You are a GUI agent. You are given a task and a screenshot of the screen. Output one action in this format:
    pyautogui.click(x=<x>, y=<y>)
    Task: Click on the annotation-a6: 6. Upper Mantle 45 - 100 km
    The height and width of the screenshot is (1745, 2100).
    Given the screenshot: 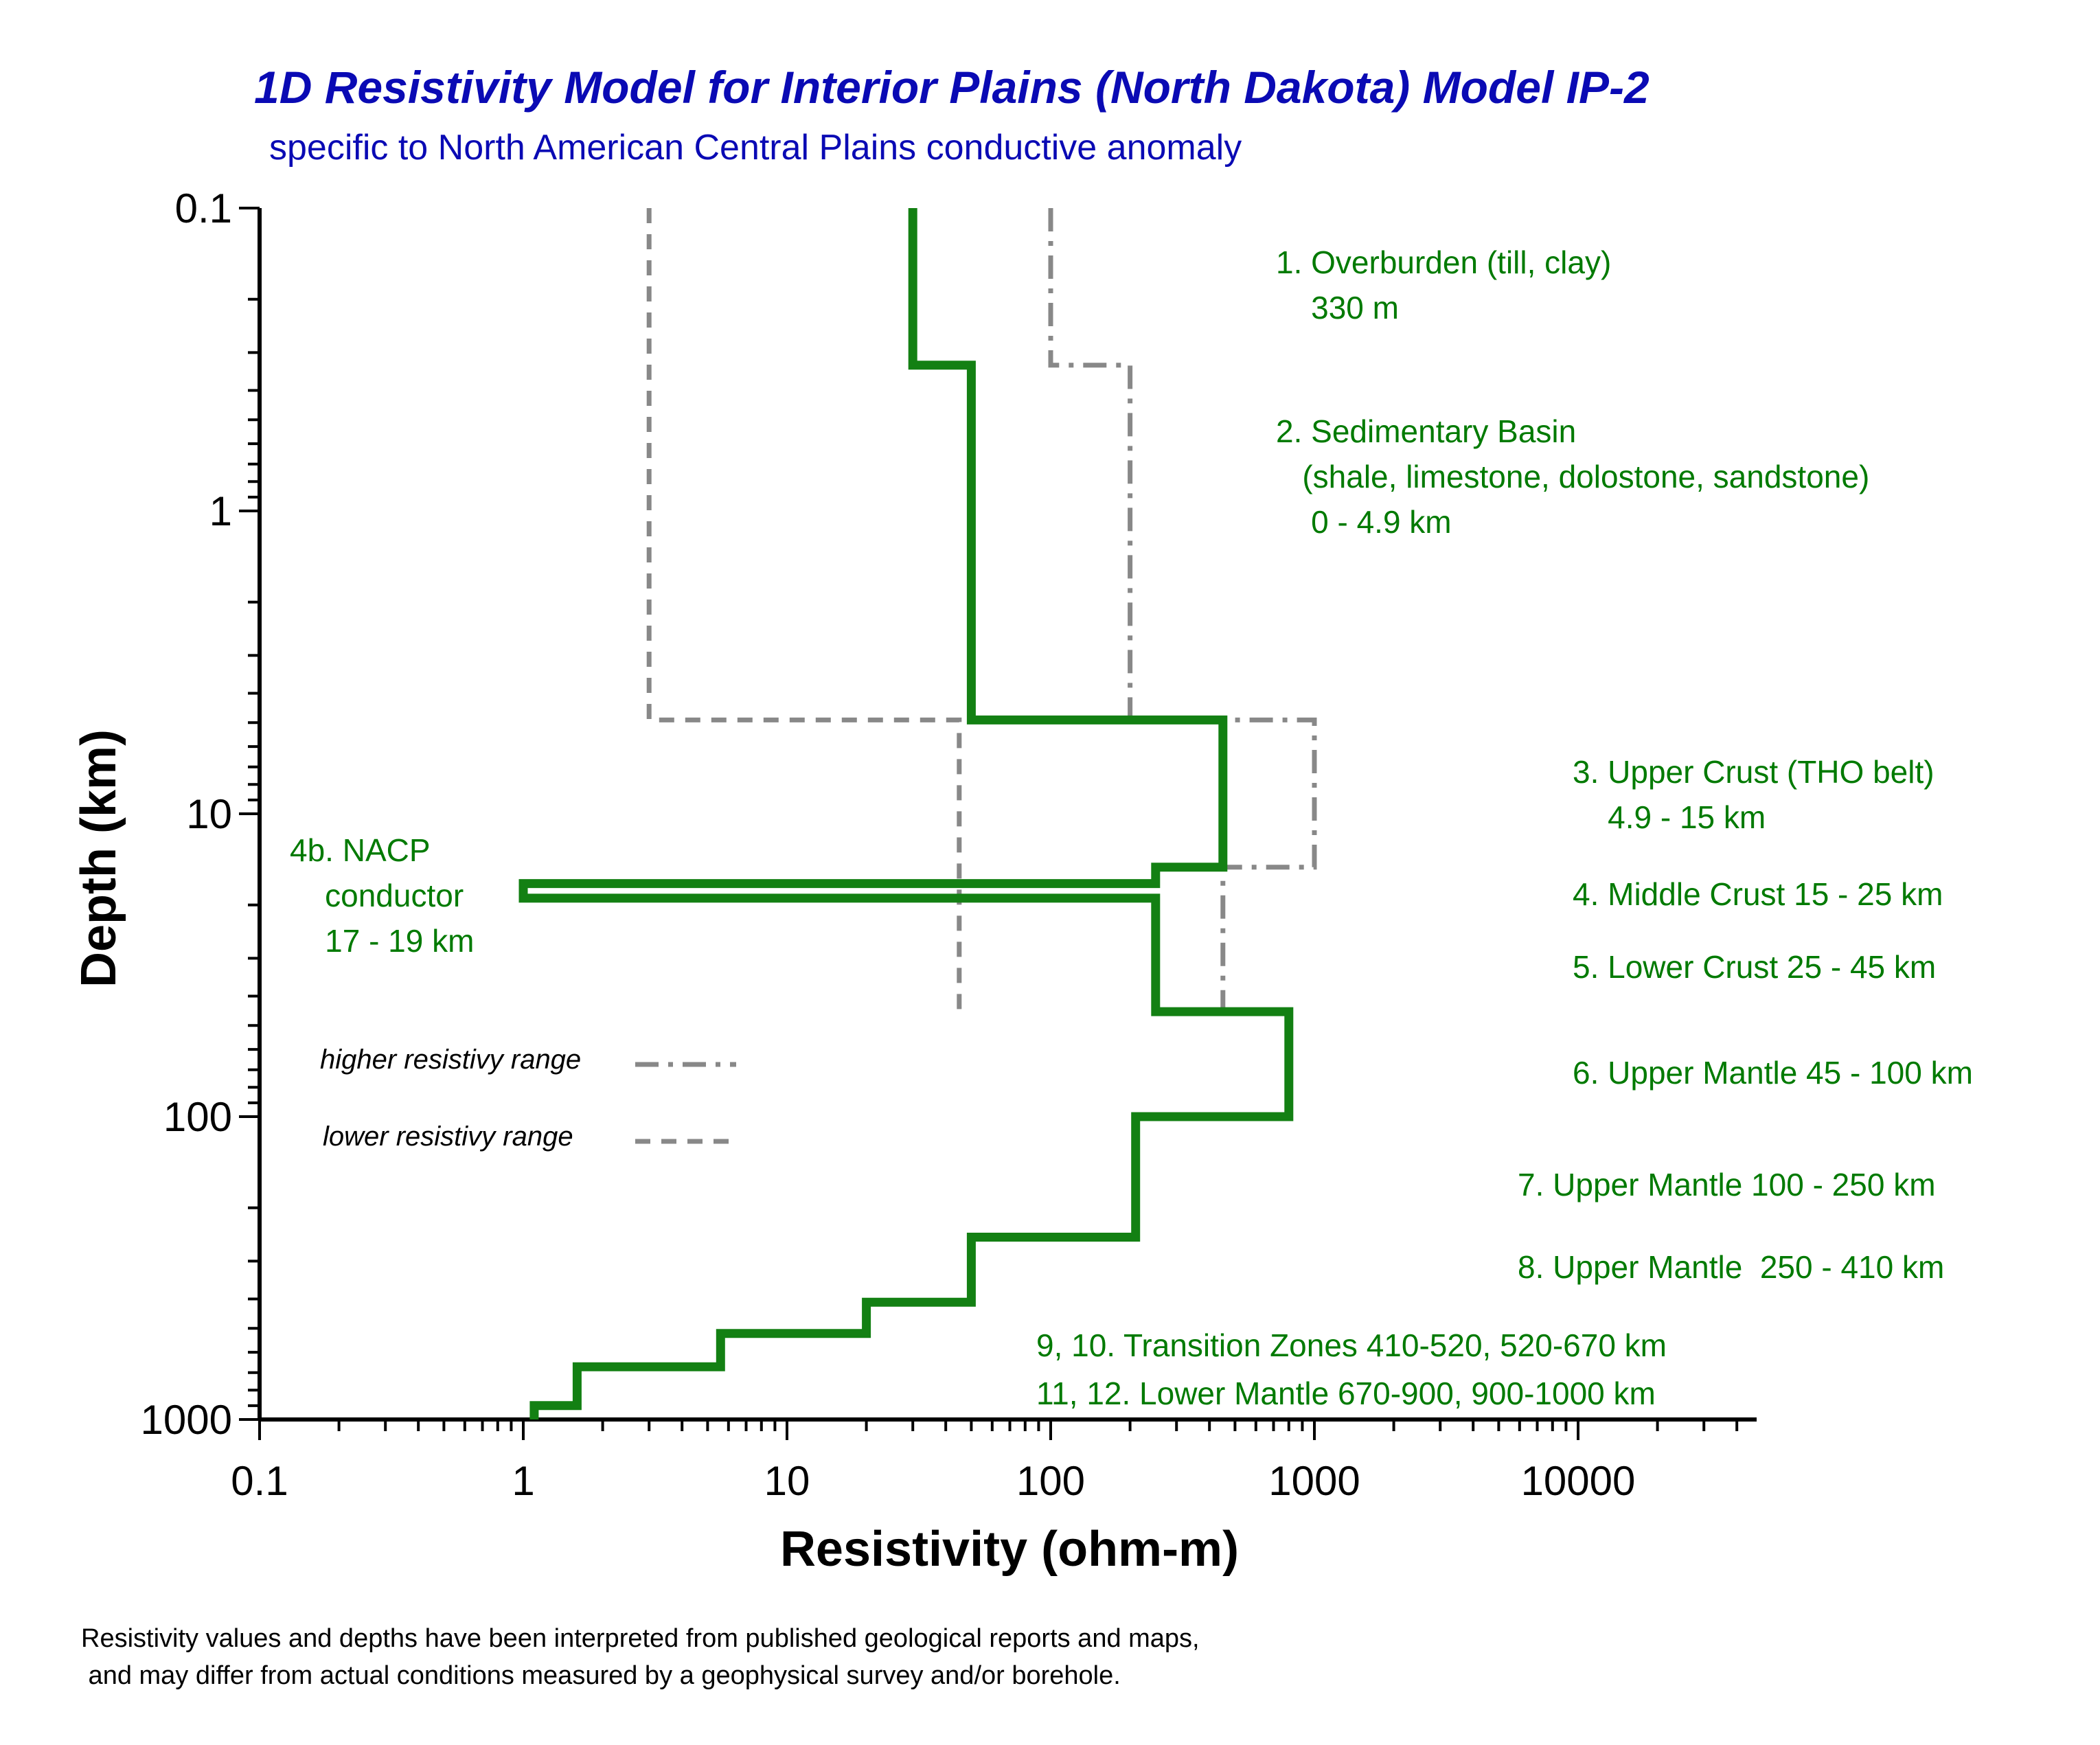 What is the action you would take?
    pyautogui.click(x=1773, y=1073)
    